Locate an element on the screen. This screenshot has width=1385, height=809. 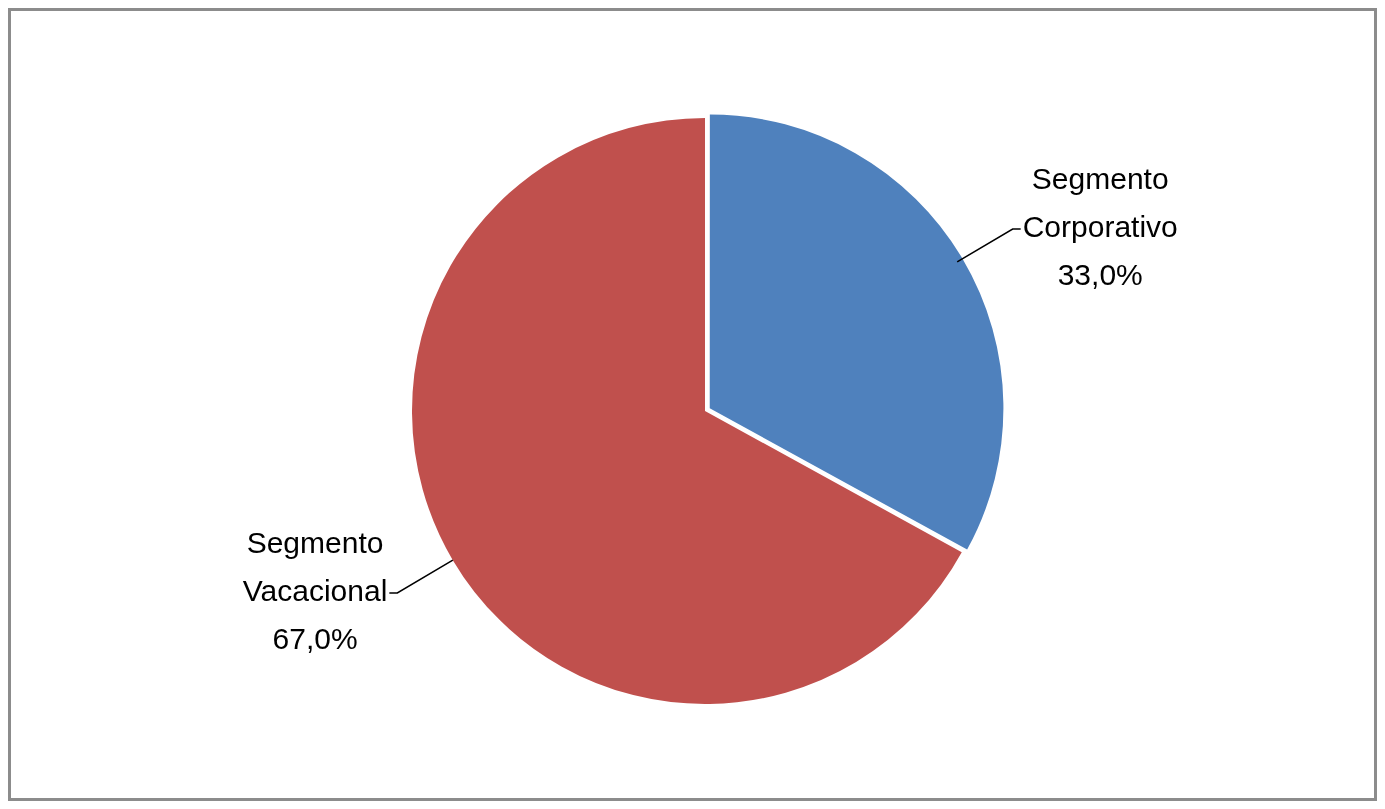
slice-label: Segmento Vacacional is located at coordinates (315, 567).